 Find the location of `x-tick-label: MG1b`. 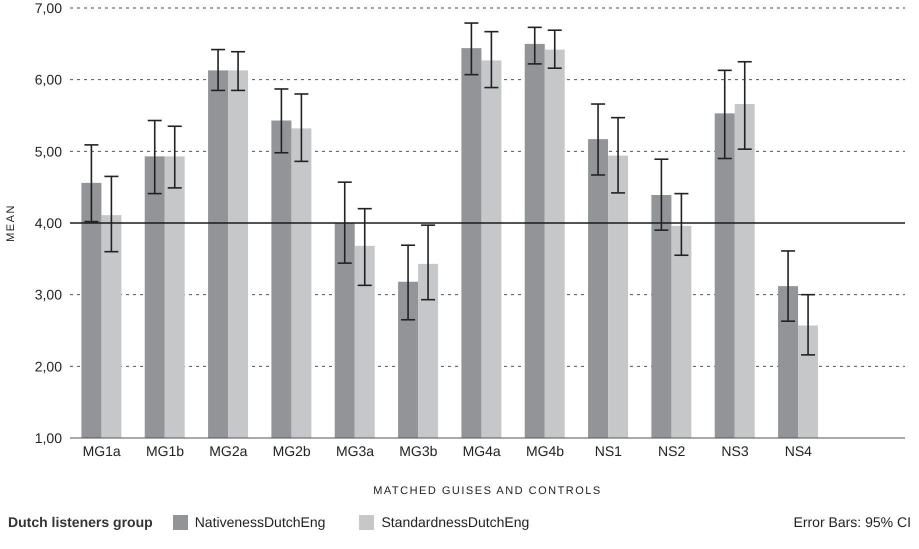

x-tick-label: MG1b is located at coordinates (165, 450).